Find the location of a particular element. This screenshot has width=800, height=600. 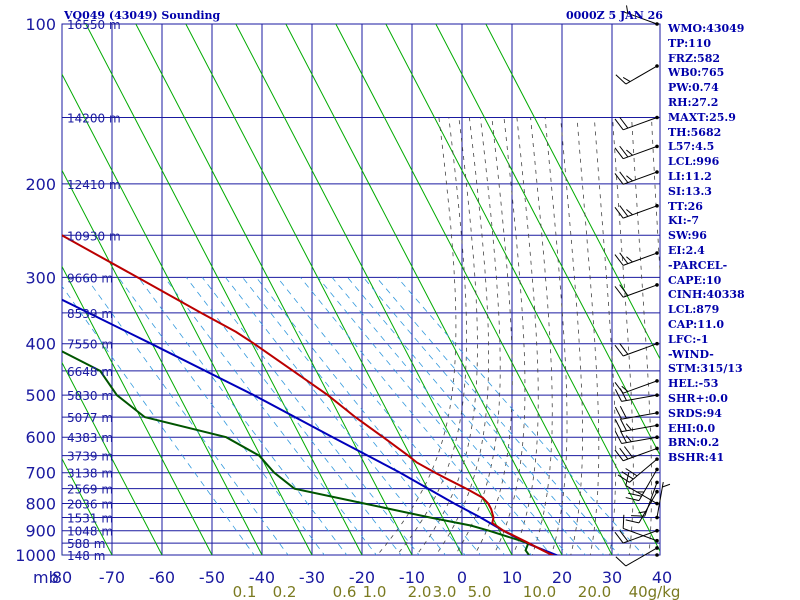

parameter-line: SHR+:0.0 is located at coordinates (698, 398).